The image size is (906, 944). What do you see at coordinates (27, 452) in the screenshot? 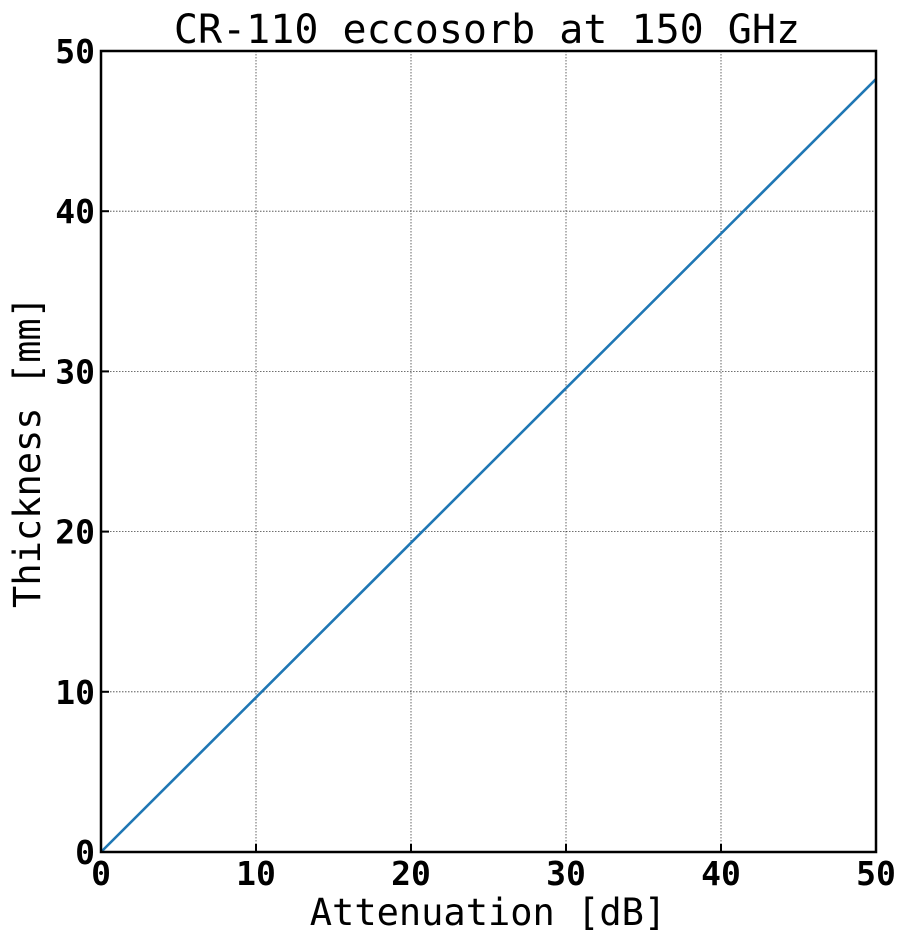
I see `y-axis-label: Thickness [mm]` at bounding box center [27, 452].